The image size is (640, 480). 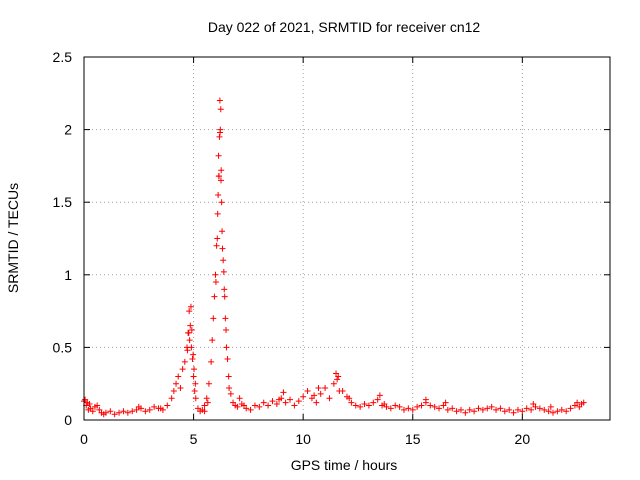 I want to click on y-tick-label: 1, so click(x=68, y=275).